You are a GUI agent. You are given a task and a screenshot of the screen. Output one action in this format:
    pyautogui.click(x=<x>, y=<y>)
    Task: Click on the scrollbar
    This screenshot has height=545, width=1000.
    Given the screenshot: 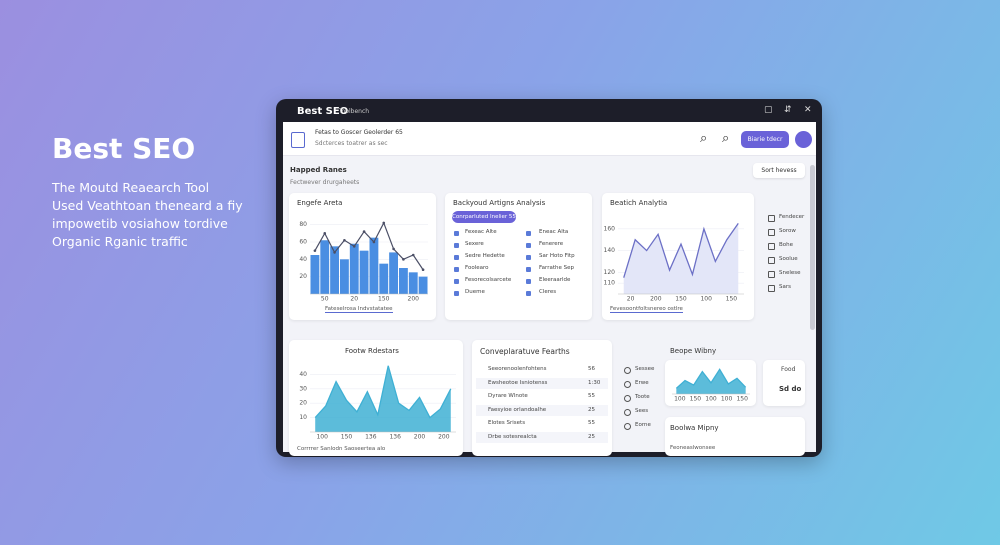 What is the action you would take?
    pyautogui.click(x=812, y=247)
    